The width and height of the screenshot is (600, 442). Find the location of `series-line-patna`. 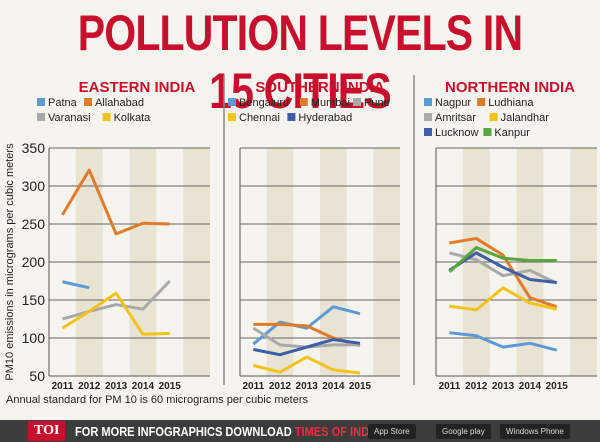

series-line-patna is located at coordinates (76, 285).